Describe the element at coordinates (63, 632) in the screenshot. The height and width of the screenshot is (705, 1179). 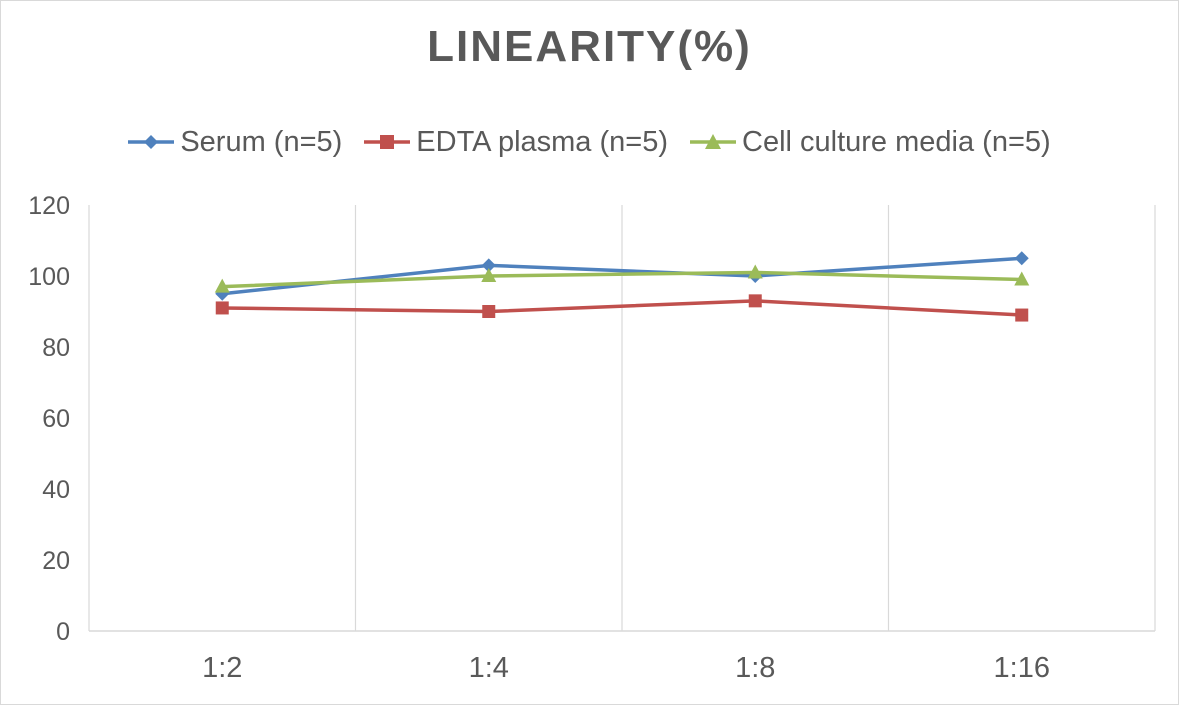
I see `y-tick-label: 0` at that location.